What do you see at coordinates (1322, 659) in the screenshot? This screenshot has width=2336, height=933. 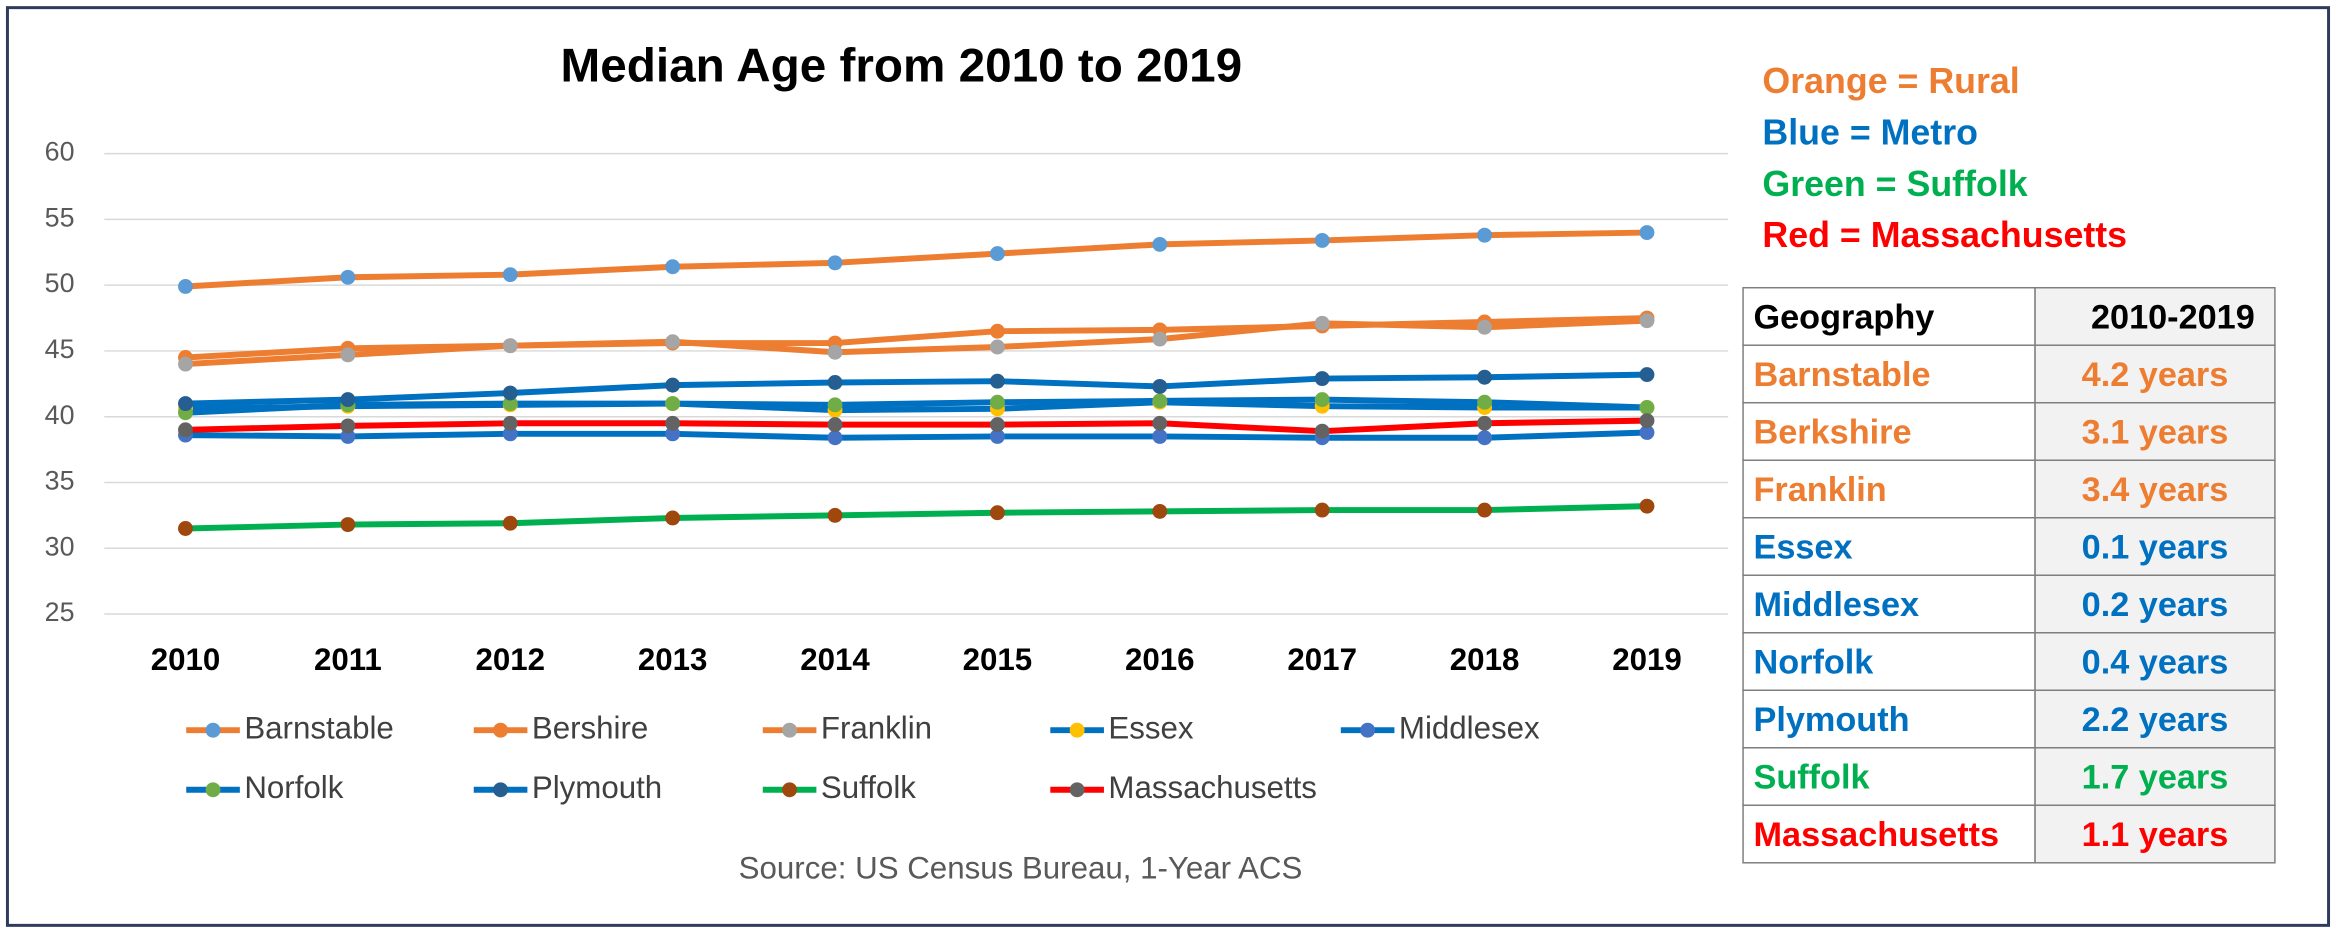 I see `x-tick-label: 2017` at bounding box center [1322, 659].